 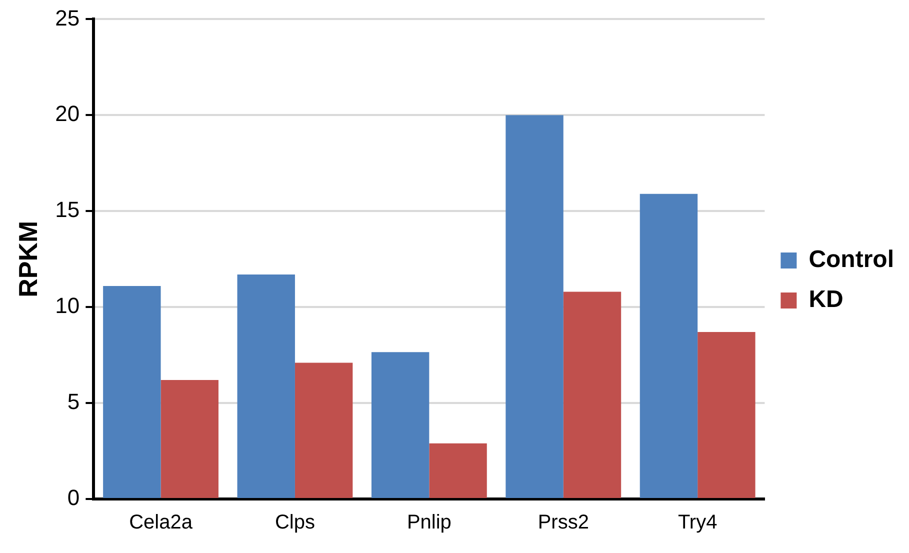 I want to click on y-tick-label: 10, so click(x=67, y=305).